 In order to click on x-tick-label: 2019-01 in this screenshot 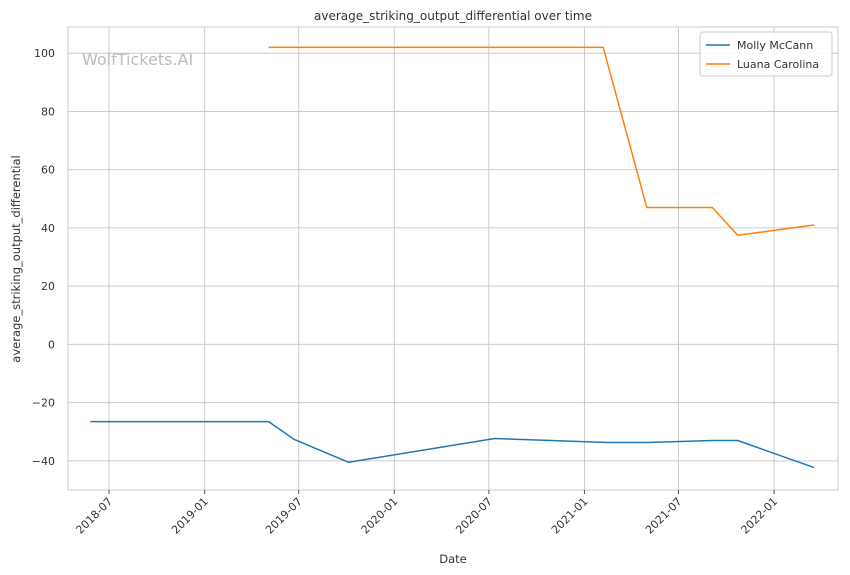, I will do `click(190, 516)`.